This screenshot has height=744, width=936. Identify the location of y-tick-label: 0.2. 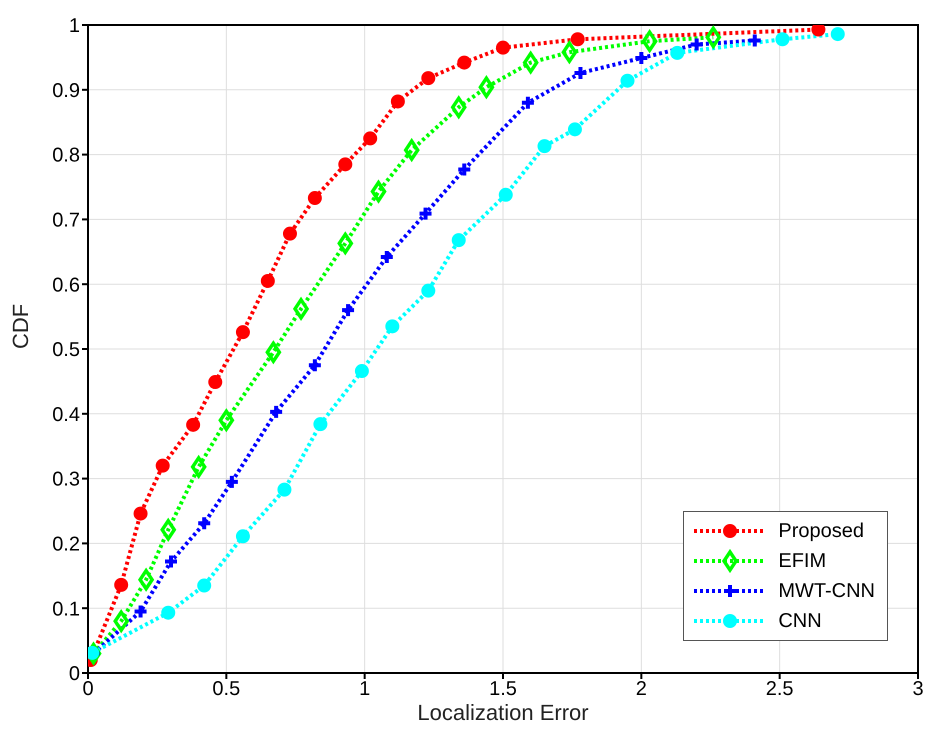
(66, 545).